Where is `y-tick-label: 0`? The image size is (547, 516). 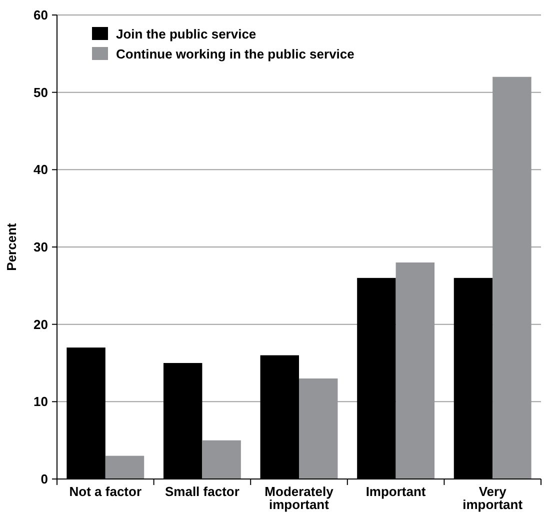
y-tick-label: 0 is located at coordinates (44, 479).